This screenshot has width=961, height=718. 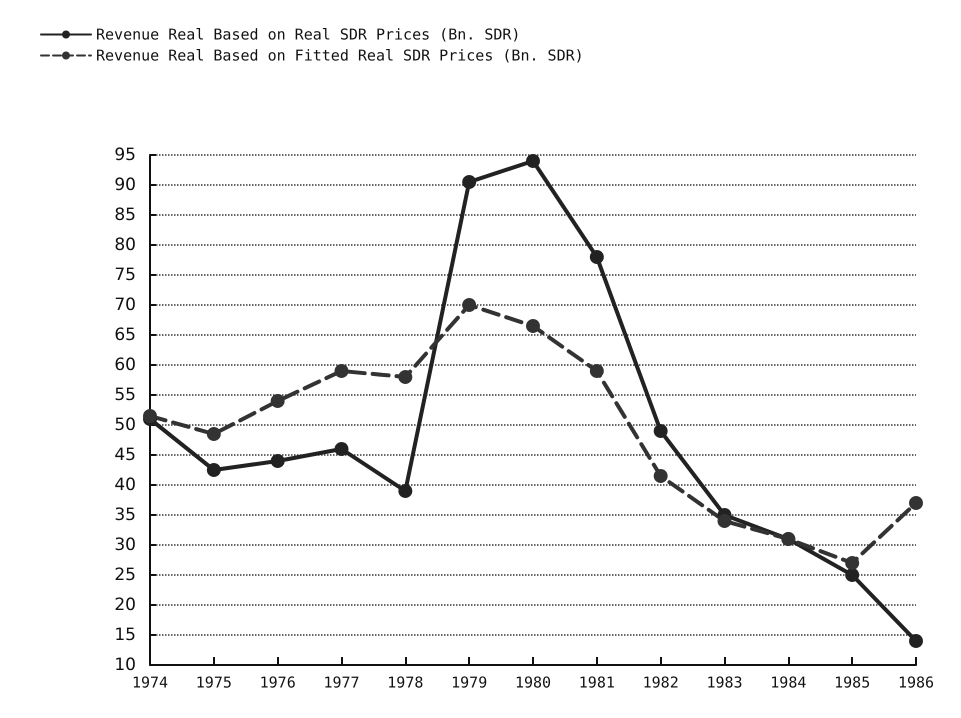 What do you see at coordinates (852, 683) in the screenshot?
I see `x-tick-label: 1985` at bounding box center [852, 683].